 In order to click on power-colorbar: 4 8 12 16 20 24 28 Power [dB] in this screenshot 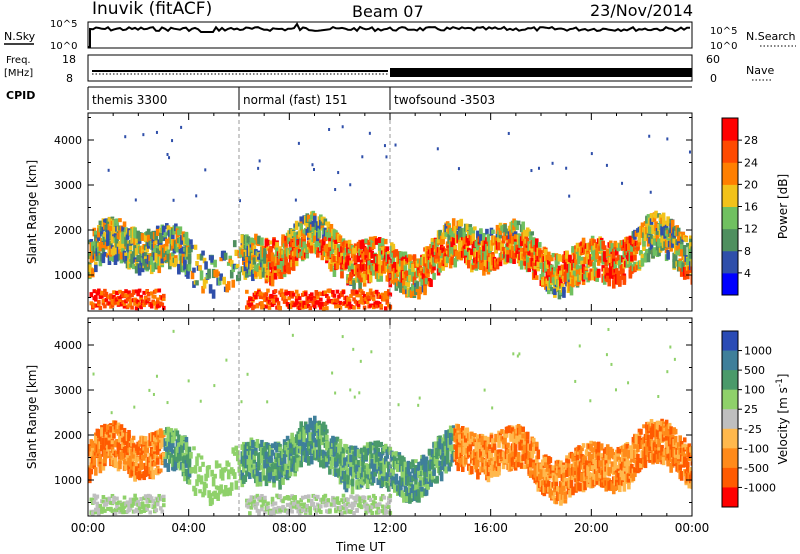, I will do `click(755, 206)`.